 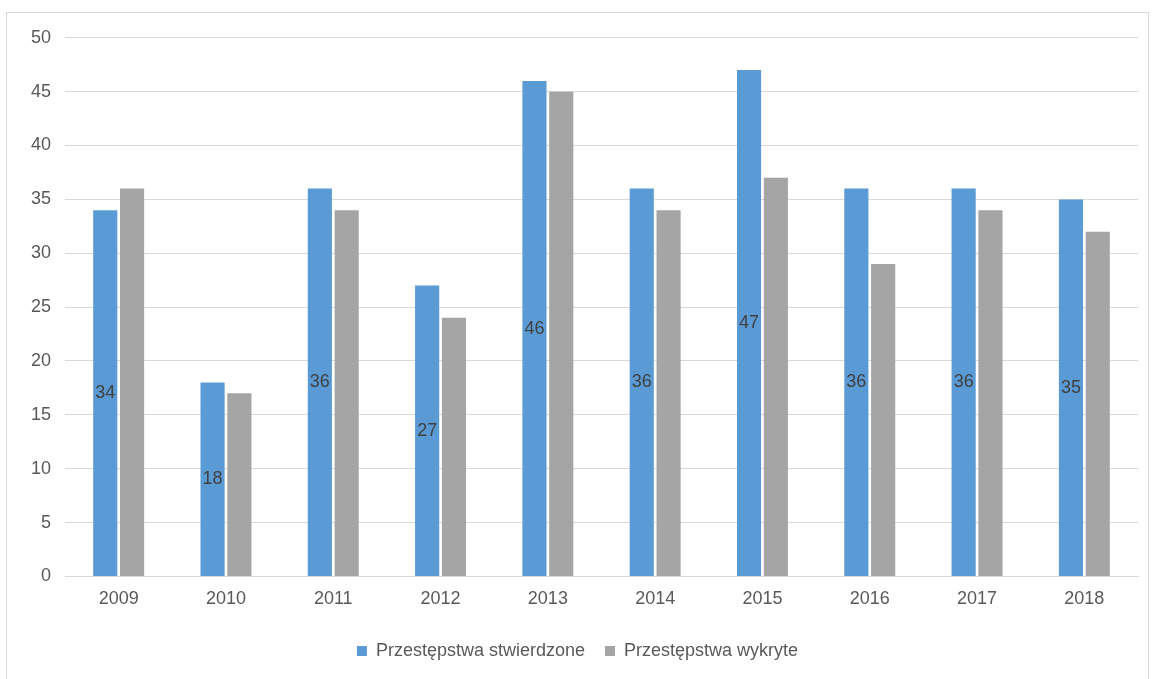 I want to click on data-label: 18, so click(x=212, y=478).